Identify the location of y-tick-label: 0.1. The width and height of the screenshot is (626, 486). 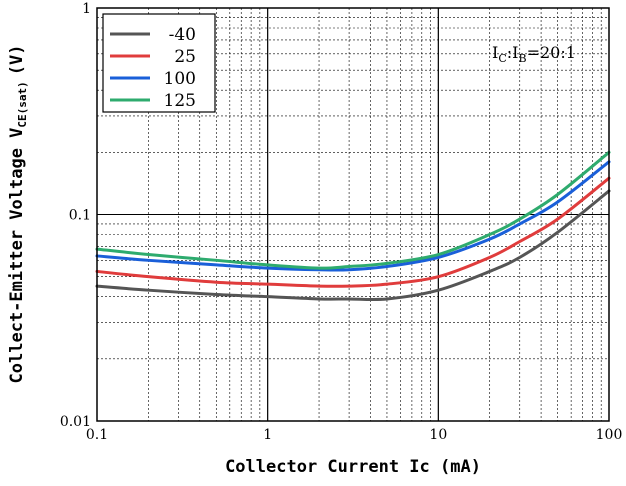
(80, 216).